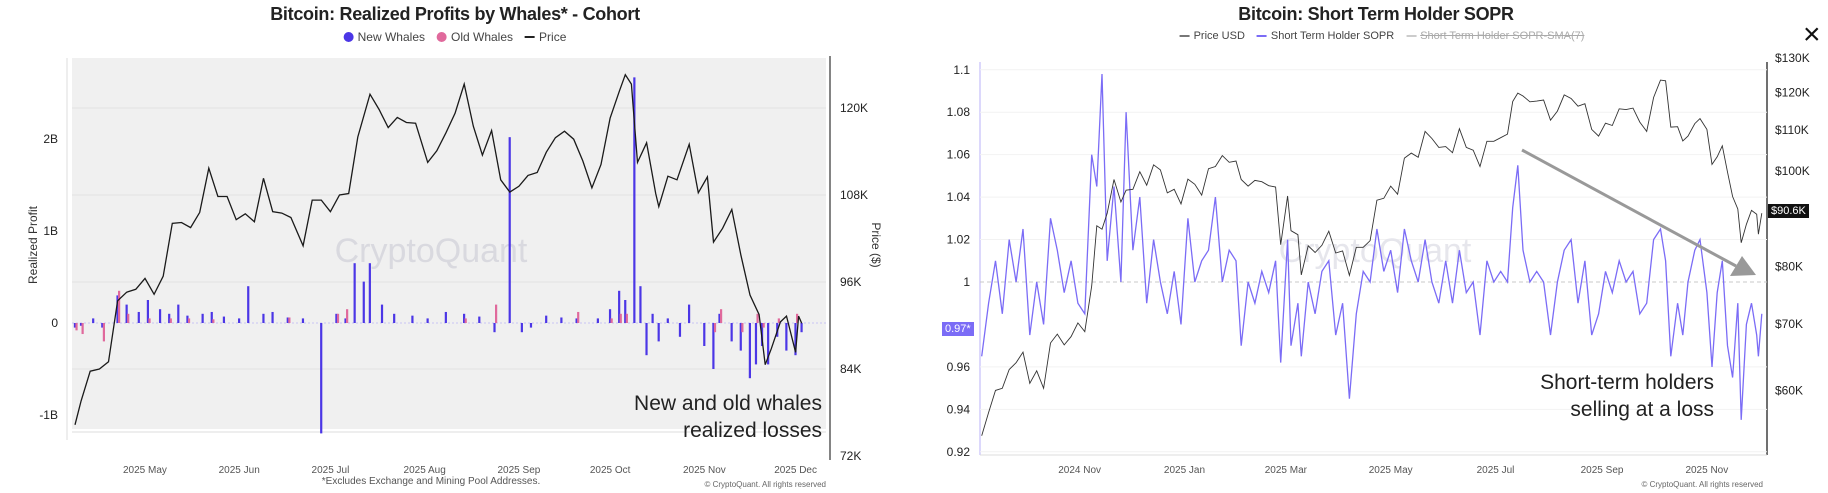 This screenshot has height=493, width=1828. Describe the element at coordinates (959, 155) in the screenshot. I see `y-tick-label: 1.06` at that location.